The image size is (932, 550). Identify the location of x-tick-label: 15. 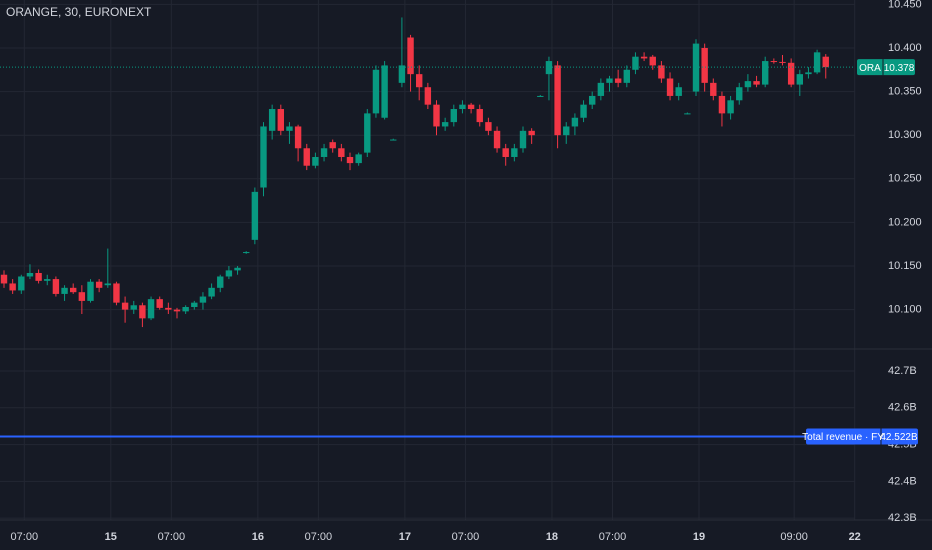
(111, 537).